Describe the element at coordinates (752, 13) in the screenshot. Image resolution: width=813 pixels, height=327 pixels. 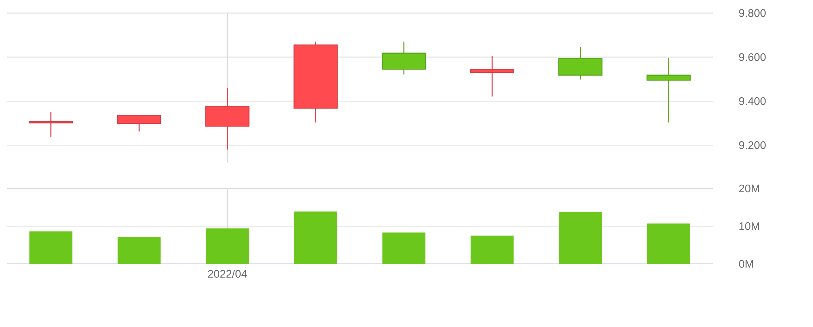
I see `y-tick-label: 9.800` at that location.